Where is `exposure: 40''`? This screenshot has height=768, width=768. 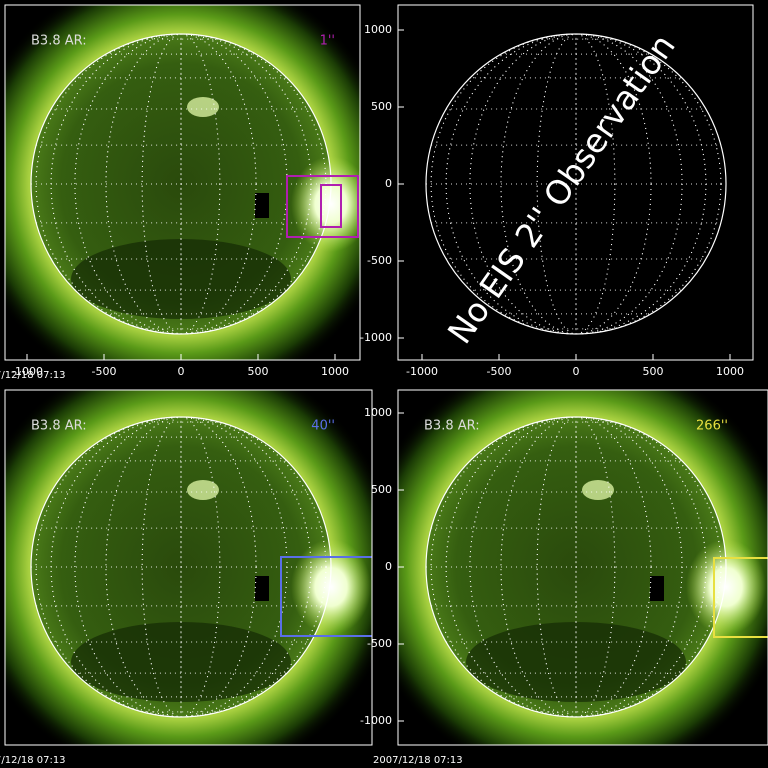
exposure: 40'' is located at coordinates (323, 426).